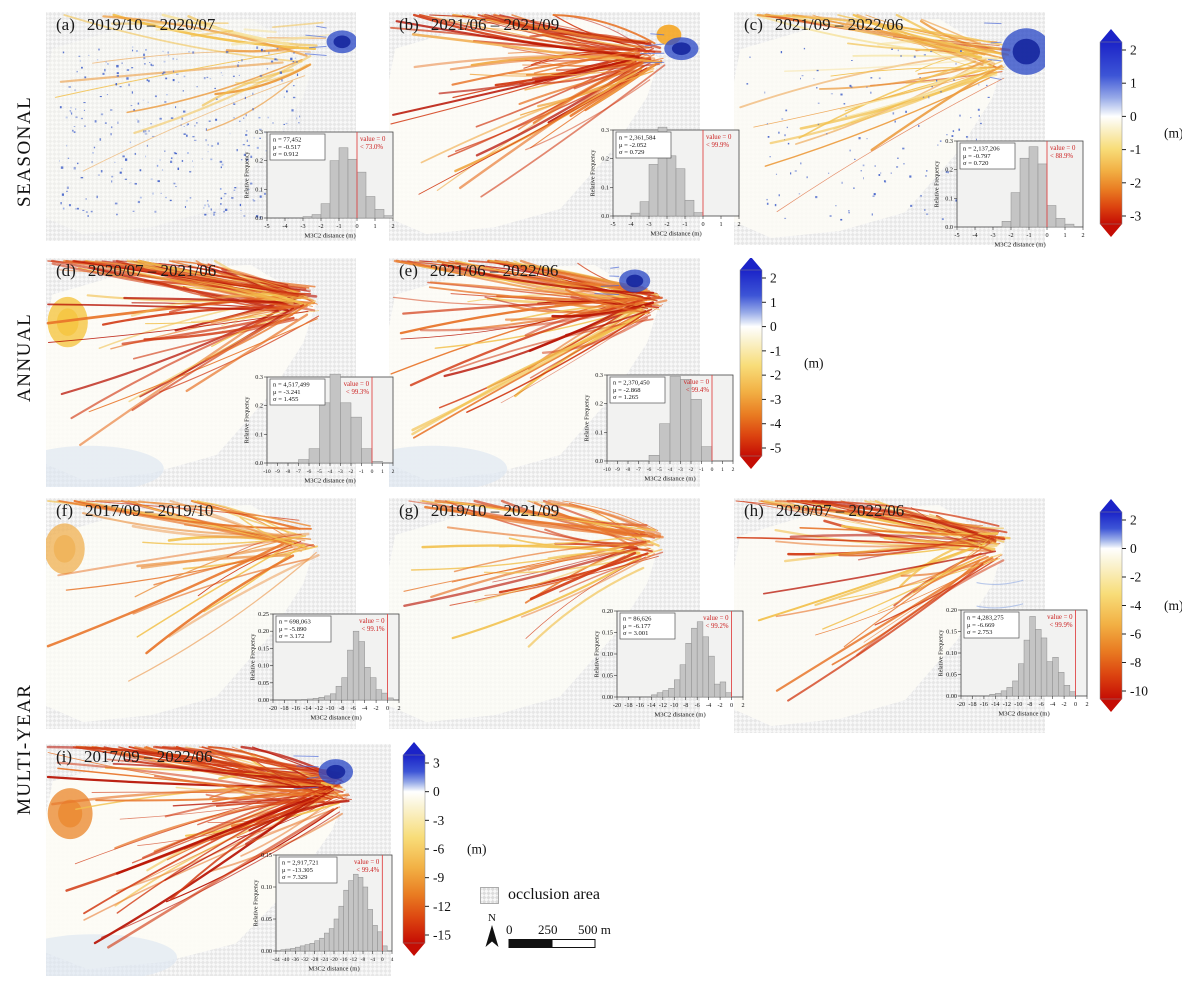 Image resolution: width=1182 pixels, height=982 pixels. What do you see at coordinates (839, 24) in the screenshot?
I see `panel-period: 2021/09 – 2022/06` at bounding box center [839, 24].